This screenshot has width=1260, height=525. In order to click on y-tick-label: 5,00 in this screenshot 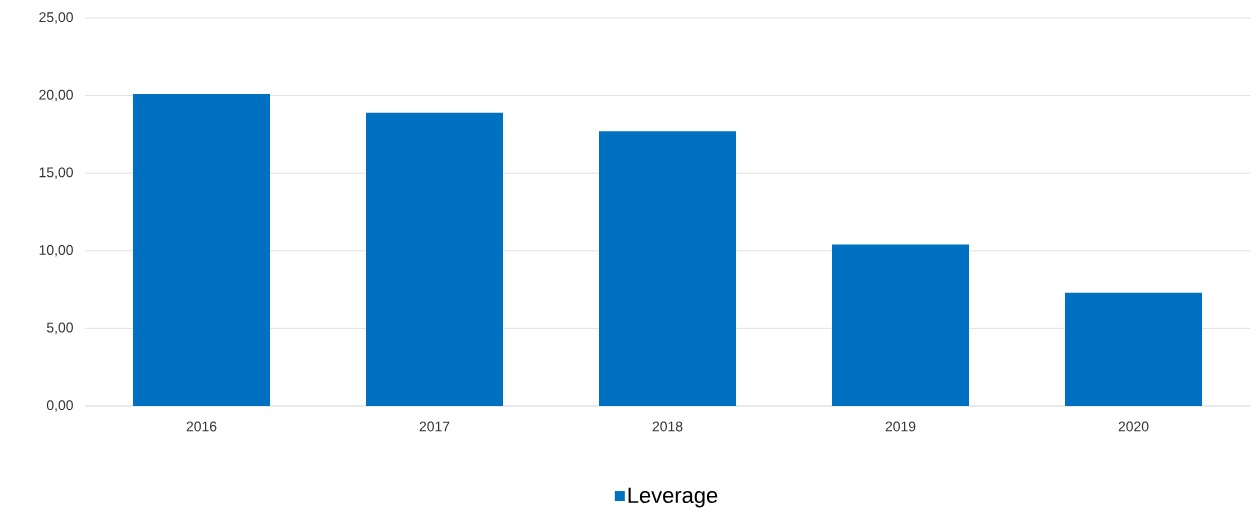, I will do `click(59, 328)`.